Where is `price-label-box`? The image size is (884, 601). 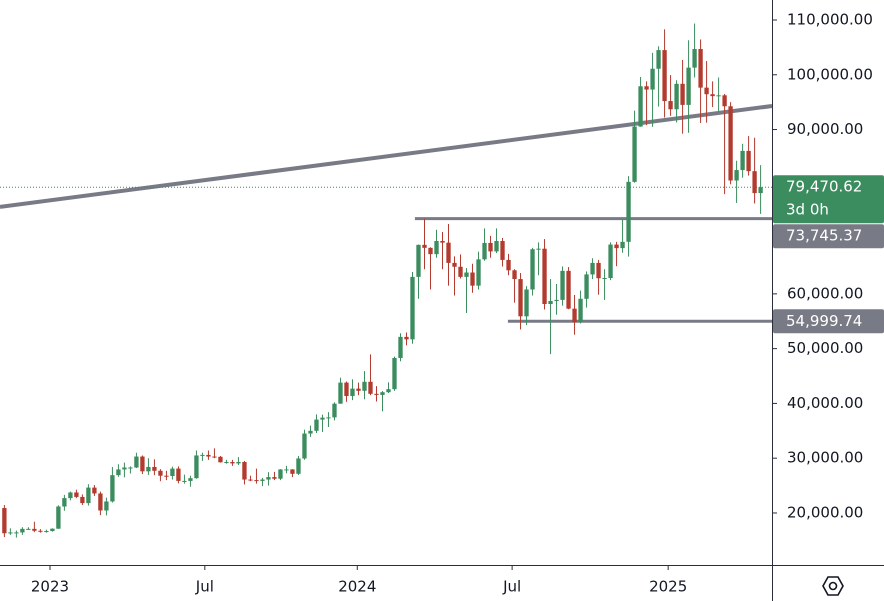
price-label-box is located at coordinates (828, 236).